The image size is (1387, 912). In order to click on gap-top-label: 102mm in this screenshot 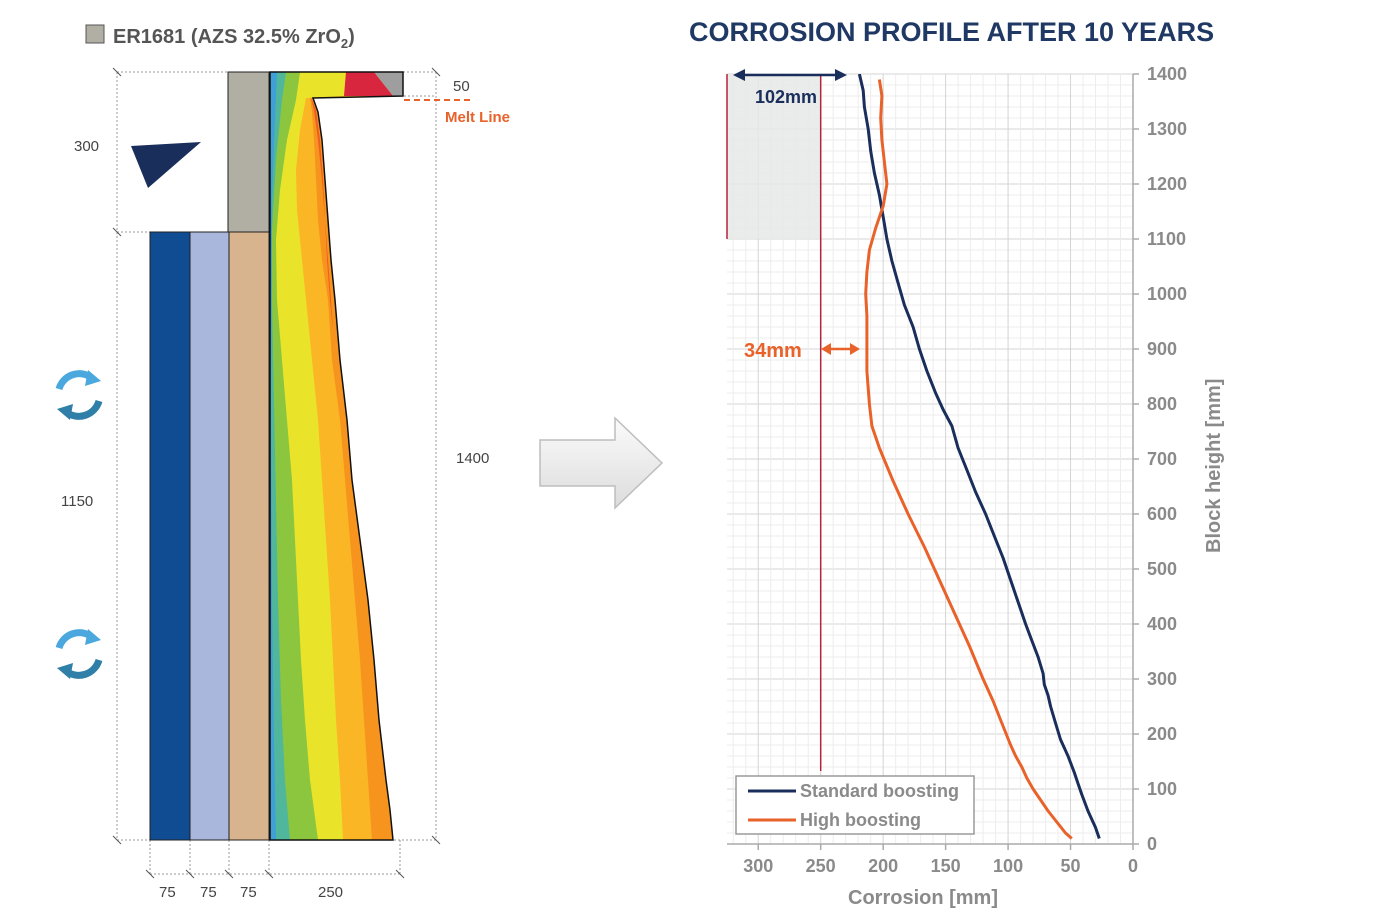, I will do `click(786, 97)`.